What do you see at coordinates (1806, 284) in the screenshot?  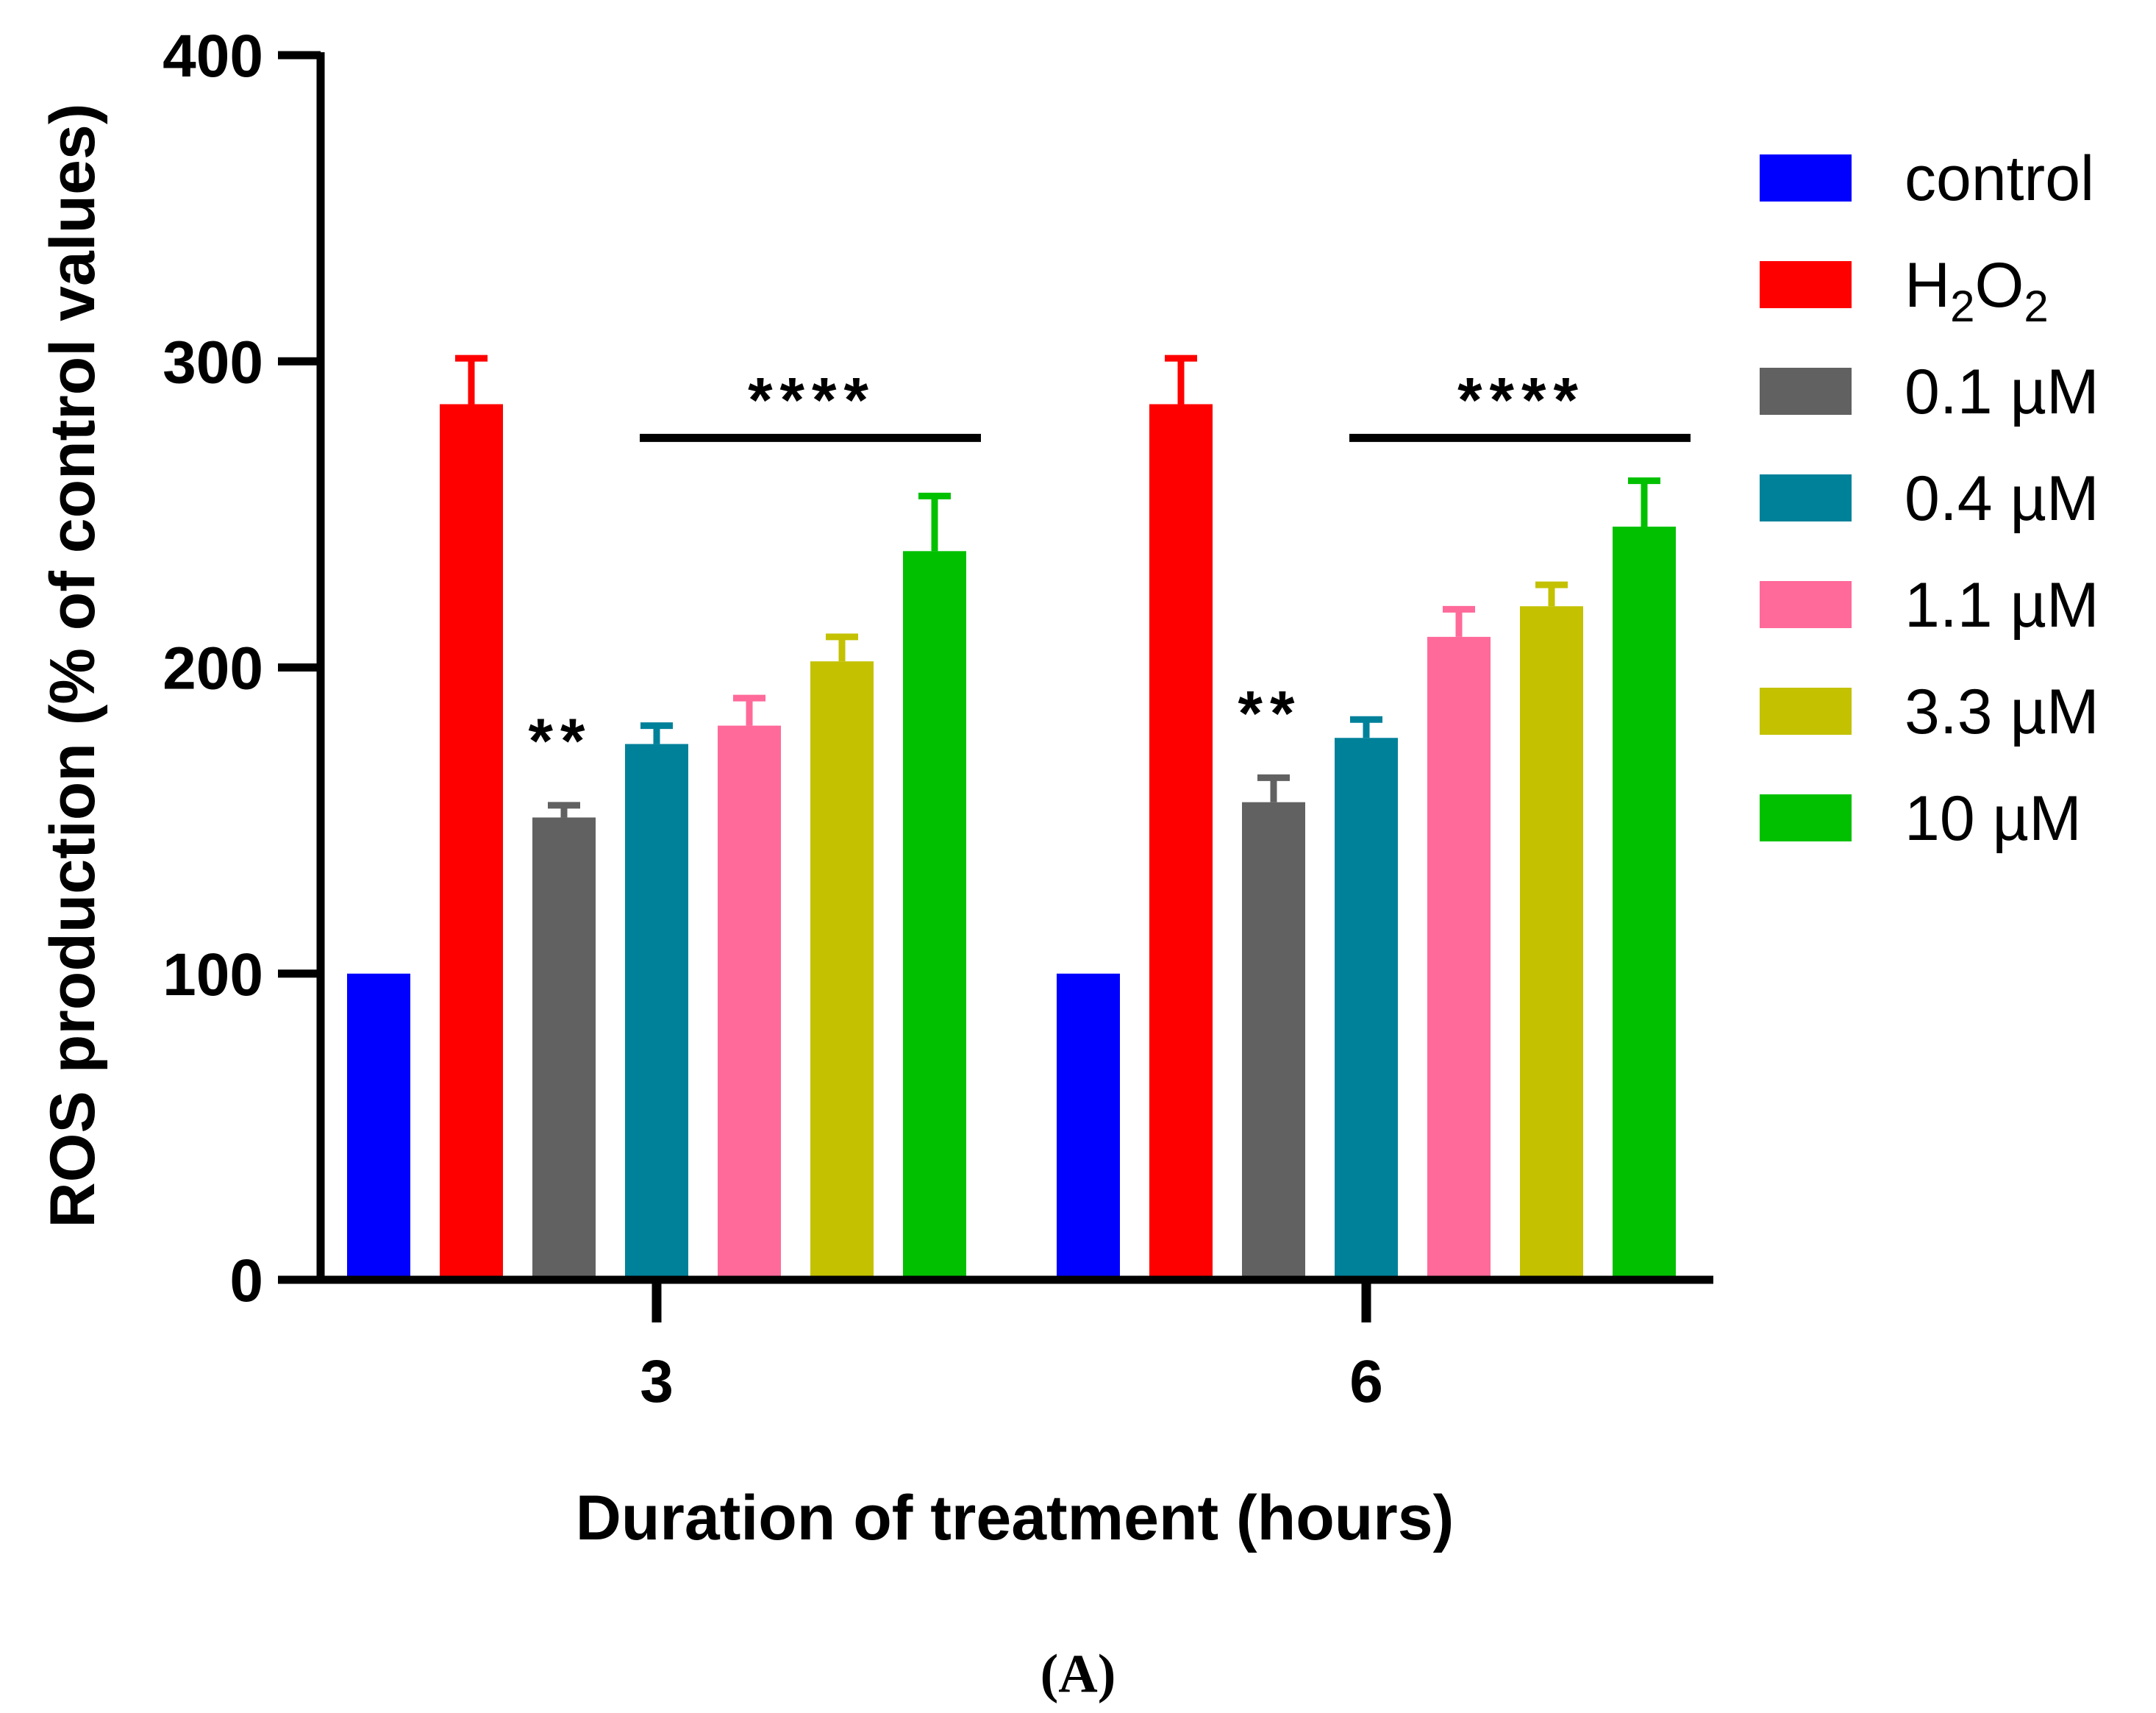 I see `legend-swatch-H2O2` at bounding box center [1806, 284].